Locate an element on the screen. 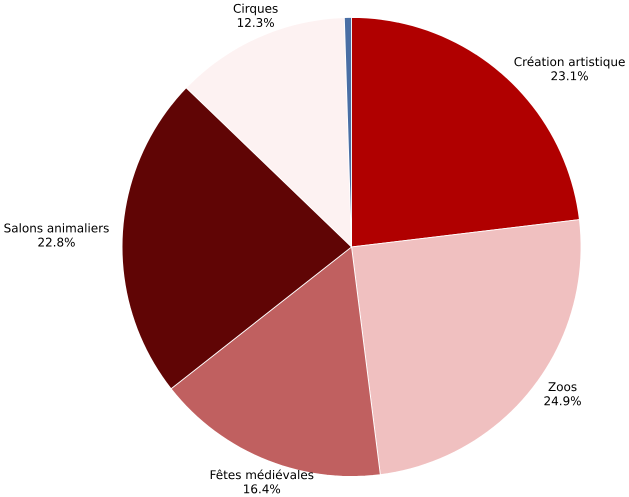  slice-label: Cirques is located at coordinates (256, 10).